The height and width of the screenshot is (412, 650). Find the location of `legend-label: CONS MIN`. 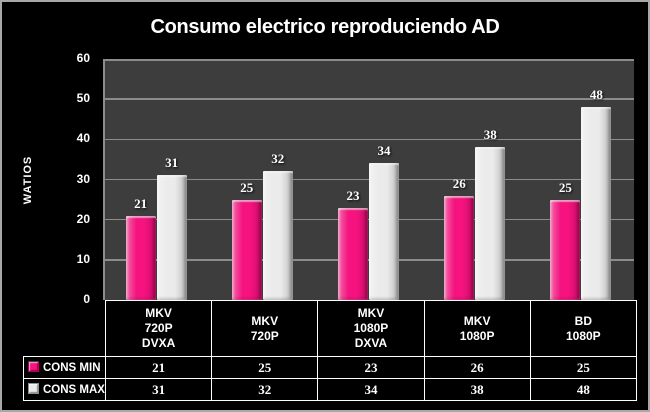

legend-label: CONS MIN is located at coordinates (72, 368).